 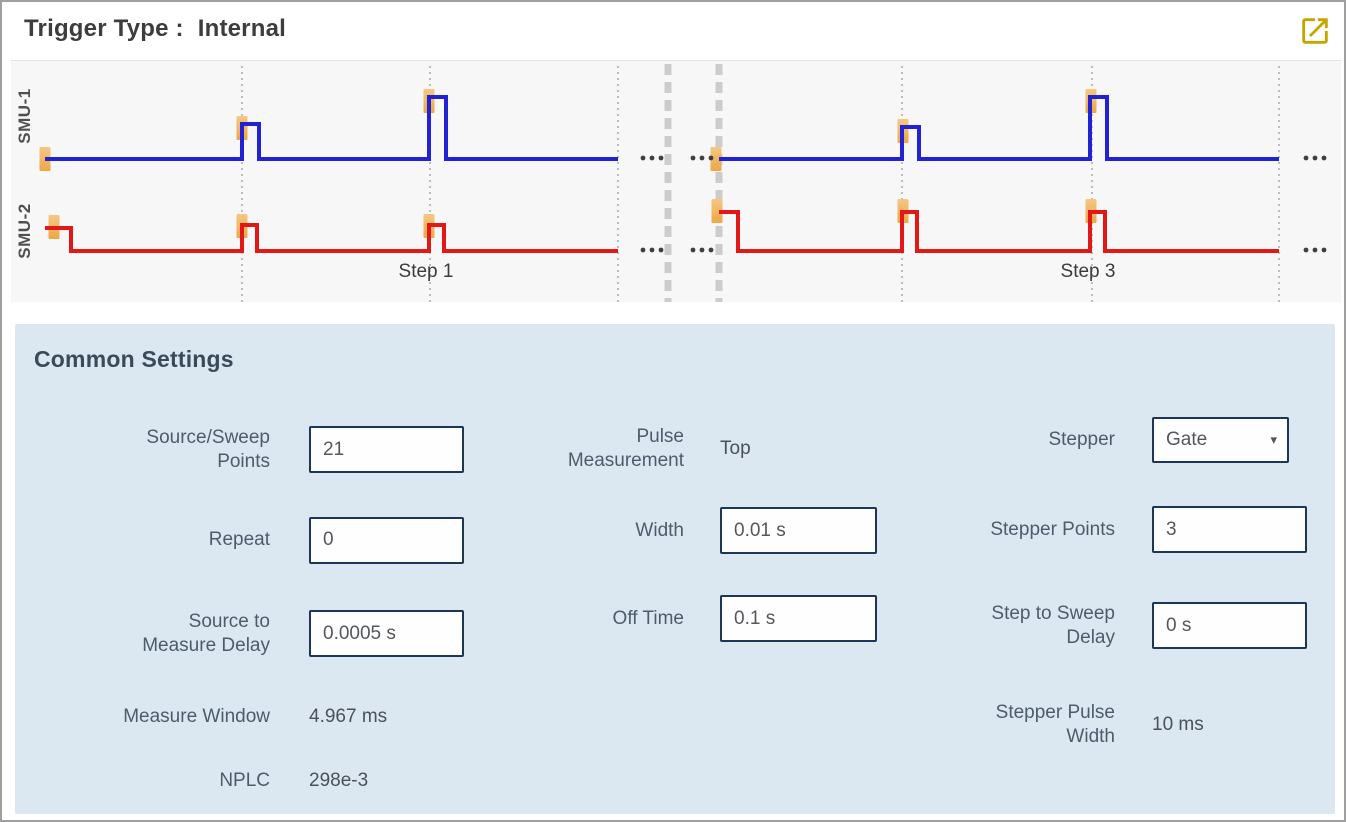 I want to click on field-width: Width, so click(x=660, y=530).